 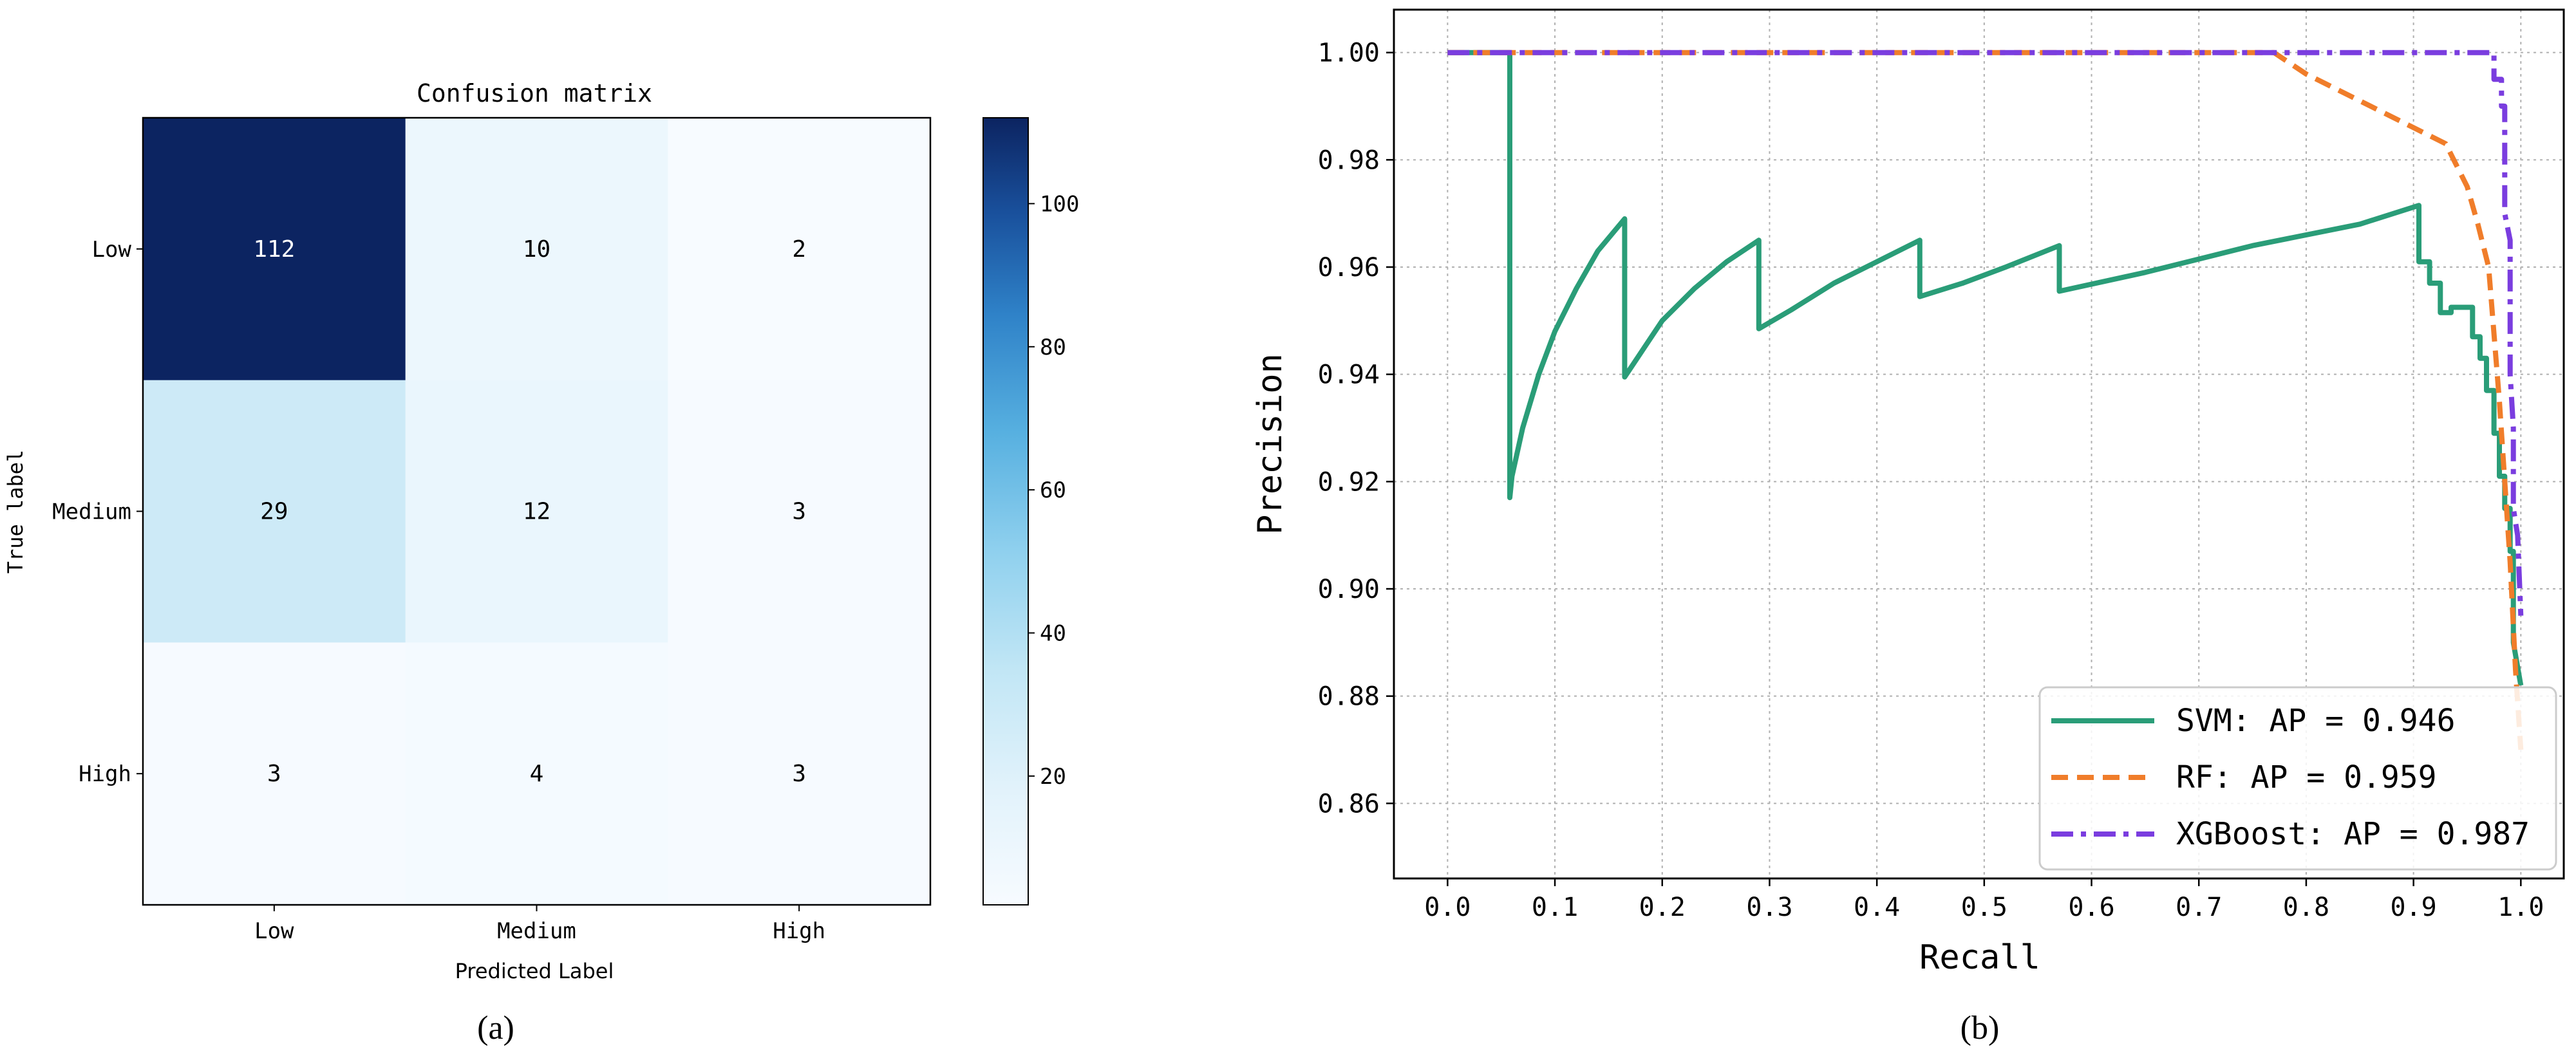 I want to click on cm-cell-value: 29, so click(x=274, y=512).